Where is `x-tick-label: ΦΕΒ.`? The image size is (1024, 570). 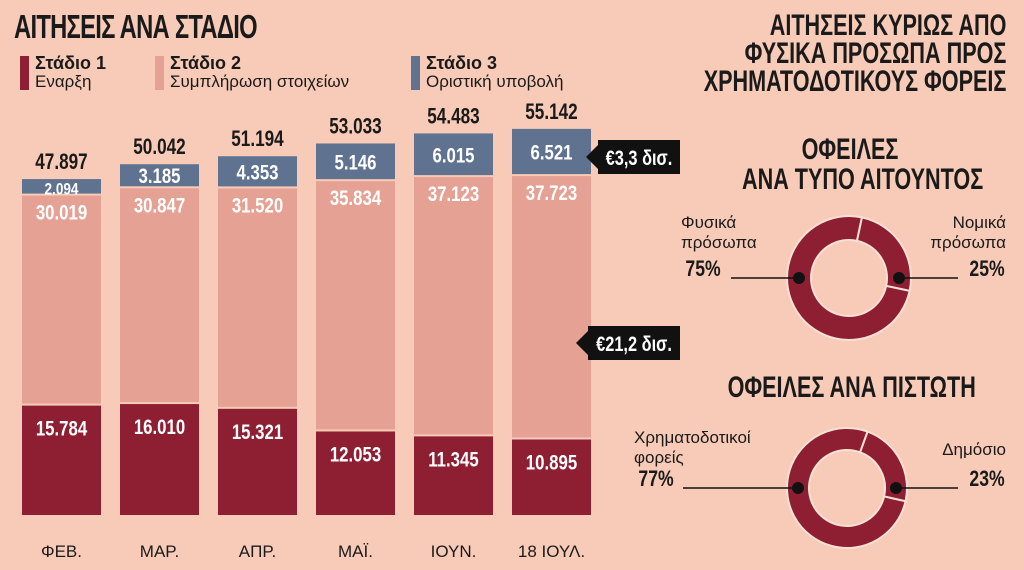 x-tick-label: ΦΕΒ. is located at coordinates (61, 551).